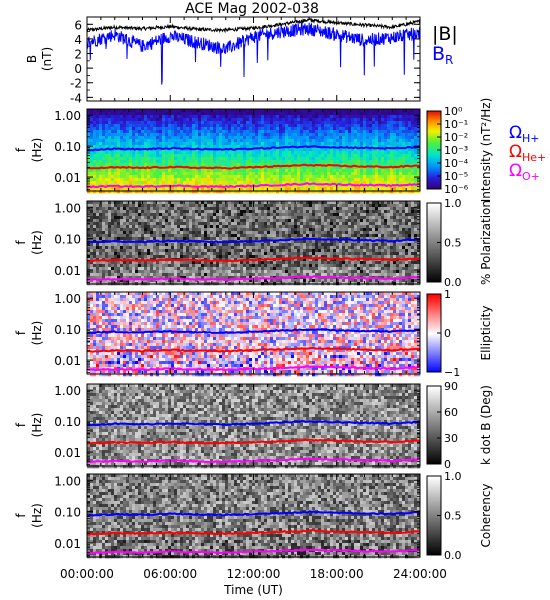  I want to click on colorbar-segment, so click(434, 115).